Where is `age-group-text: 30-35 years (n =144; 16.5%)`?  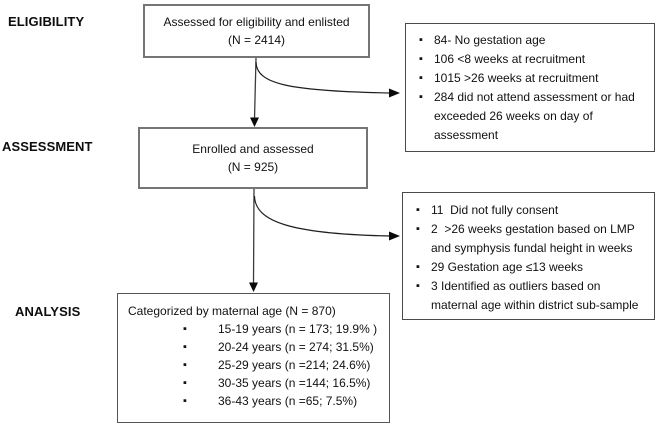 age-group-text: 30-35 years (n =144; 16.5%) is located at coordinates (294, 383).